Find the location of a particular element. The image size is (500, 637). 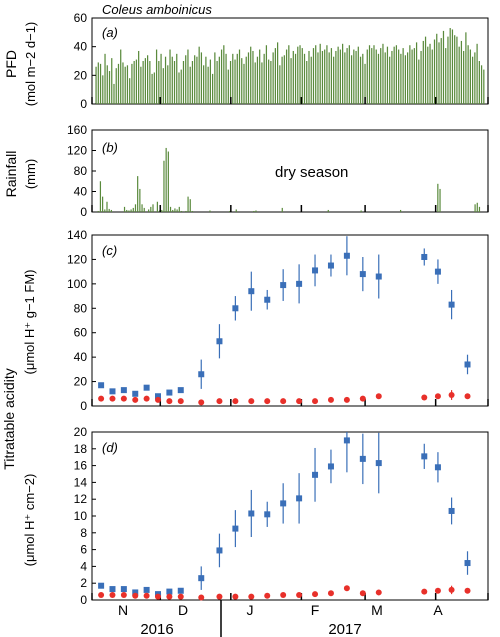

month-label-f: F is located at coordinates (315, 610).